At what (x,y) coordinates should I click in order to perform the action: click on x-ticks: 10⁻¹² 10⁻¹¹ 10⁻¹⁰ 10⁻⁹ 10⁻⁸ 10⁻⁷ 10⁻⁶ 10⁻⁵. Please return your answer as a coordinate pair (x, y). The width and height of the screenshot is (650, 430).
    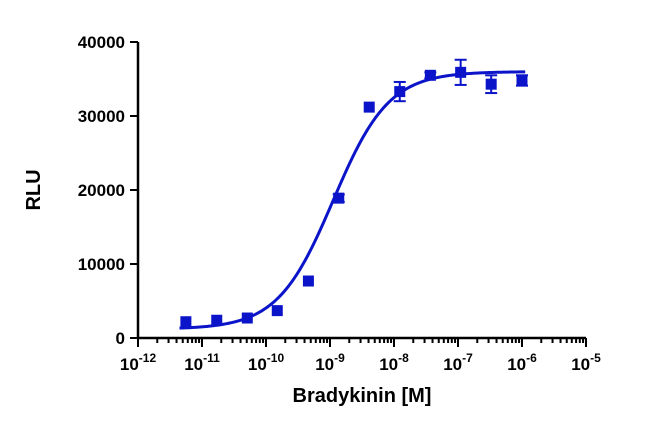
    Looking at the image, I should click on (360, 356).